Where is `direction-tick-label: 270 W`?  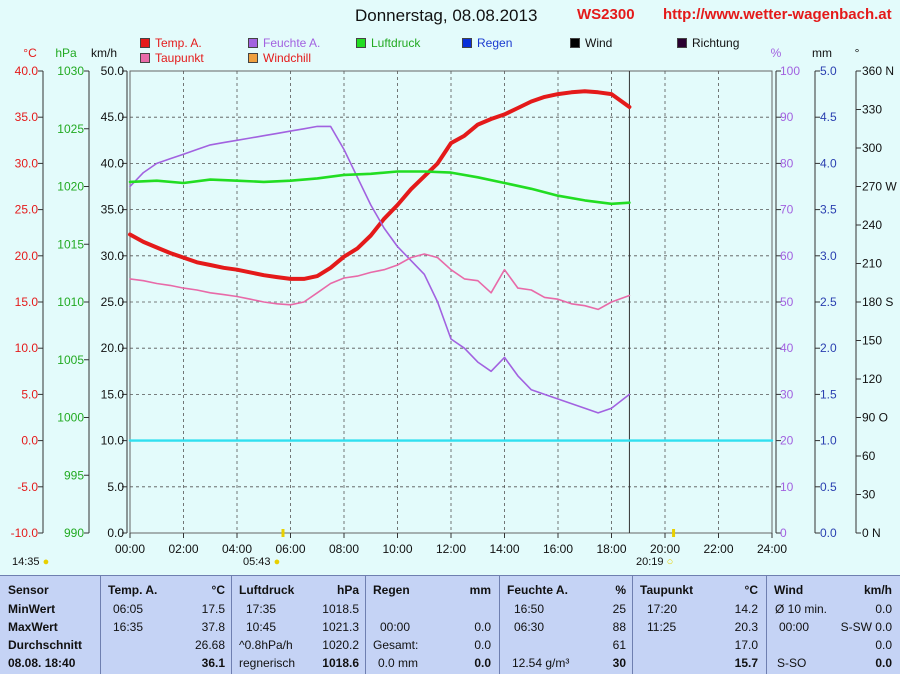
direction-tick-label: 270 W is located at coordinates (879, 187).